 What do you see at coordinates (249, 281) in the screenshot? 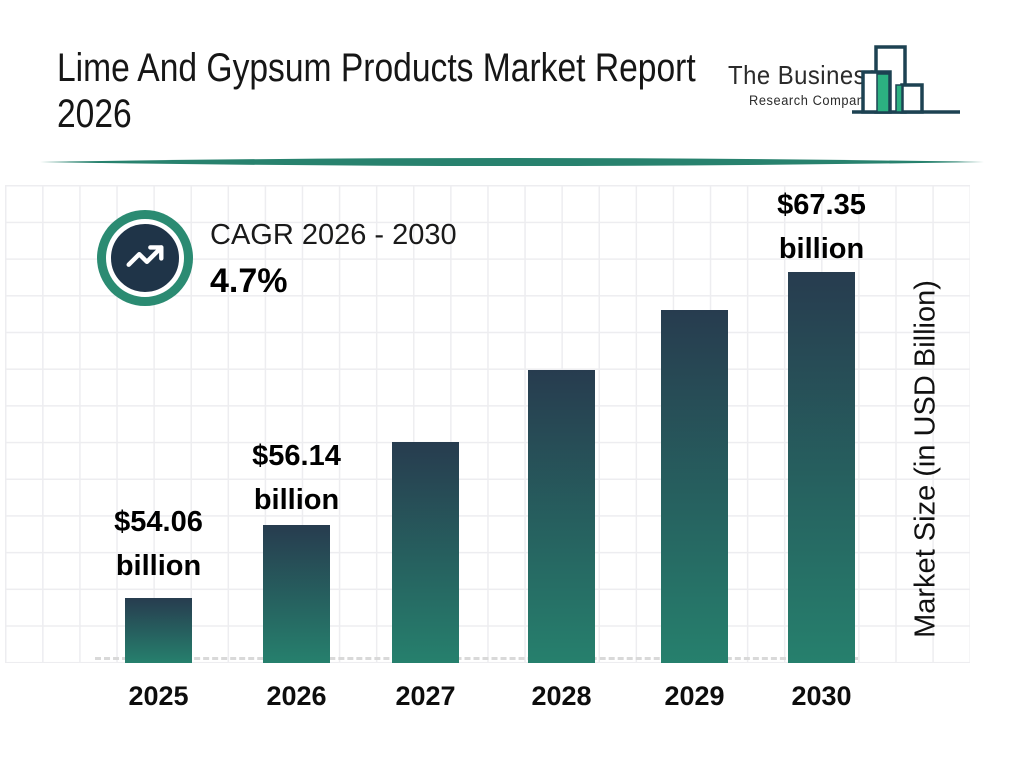
I see `cagr-value: 4.7%` at bounding box center [249, 281].